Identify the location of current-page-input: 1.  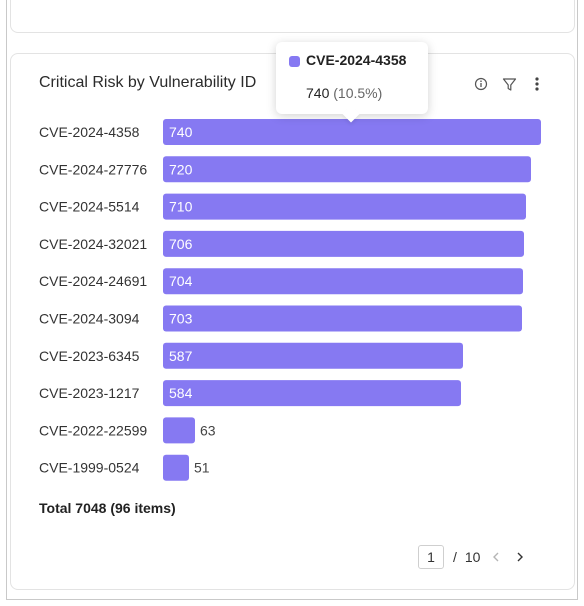
(431, 557).